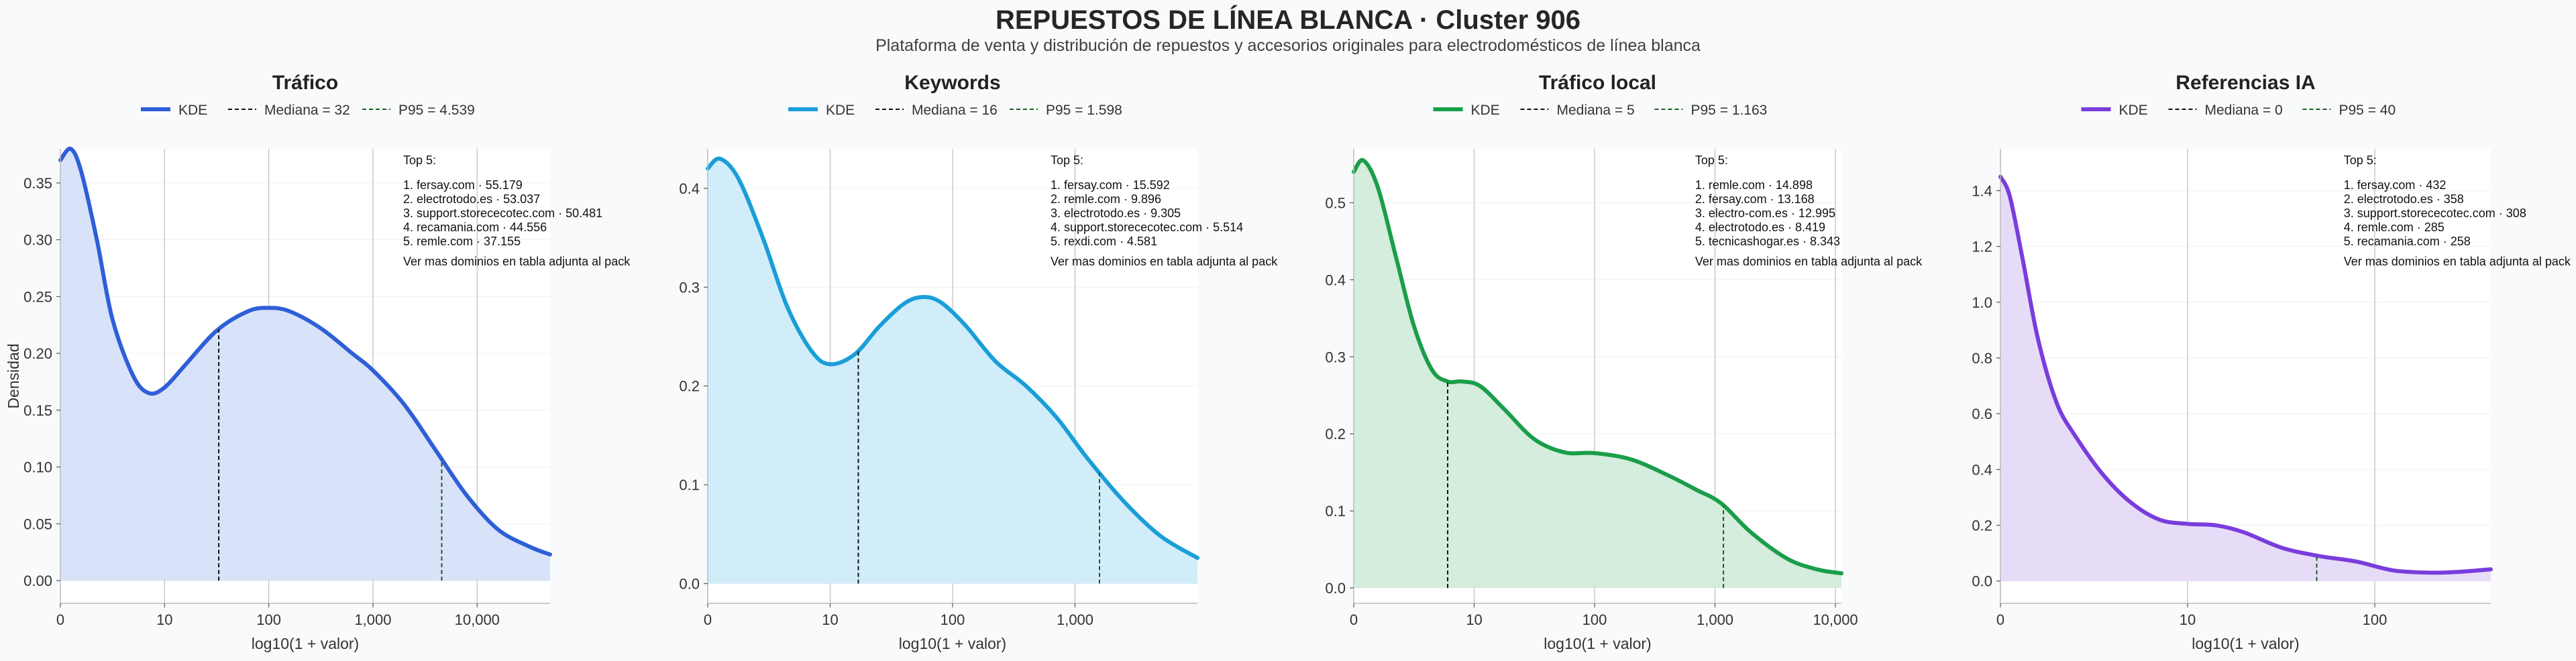 The image size is (2576, 661). I want to click on y-tick-label: 0.8, so click(1982, 358).